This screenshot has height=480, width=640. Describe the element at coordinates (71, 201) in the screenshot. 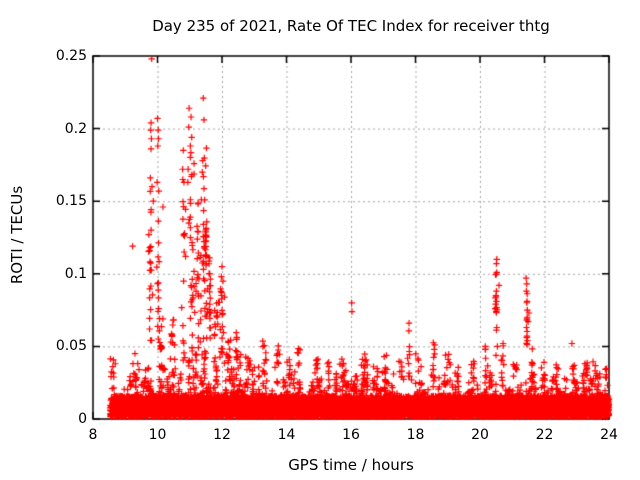

I see `y-tick-label-0.15: 0.15` at that location.